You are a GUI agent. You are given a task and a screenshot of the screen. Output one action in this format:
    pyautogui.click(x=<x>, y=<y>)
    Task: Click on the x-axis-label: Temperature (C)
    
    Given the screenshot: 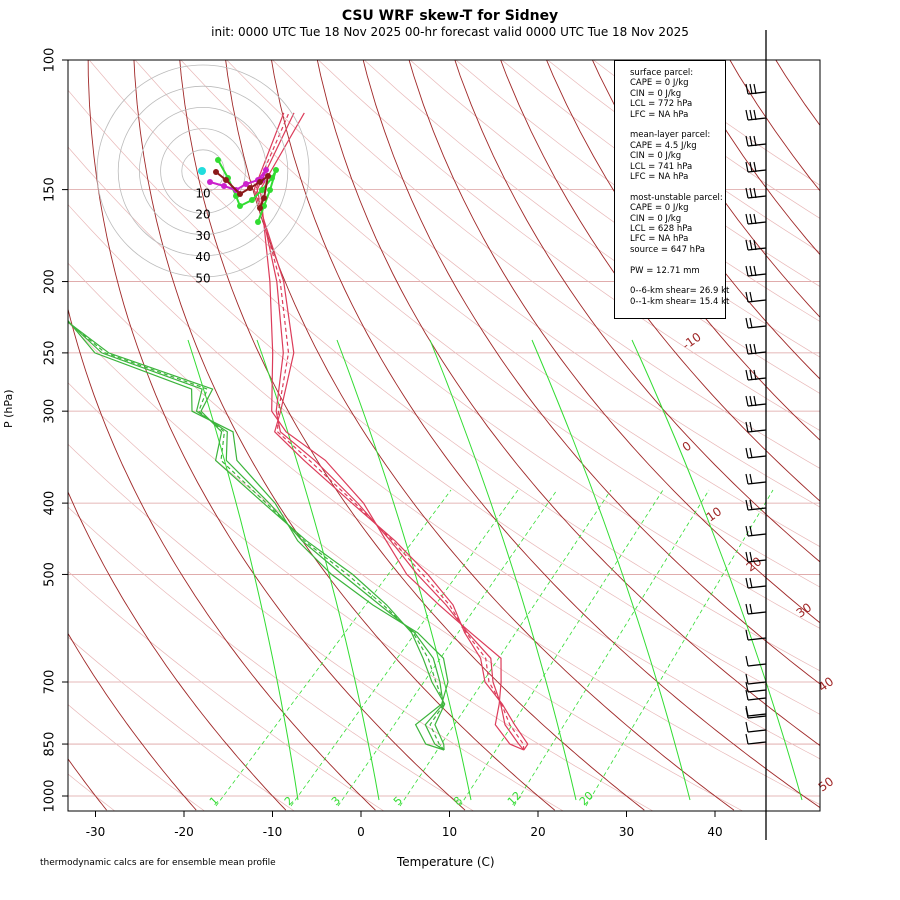 What is the action you would take?
    pyautogui.click(x=446, y=862)
    